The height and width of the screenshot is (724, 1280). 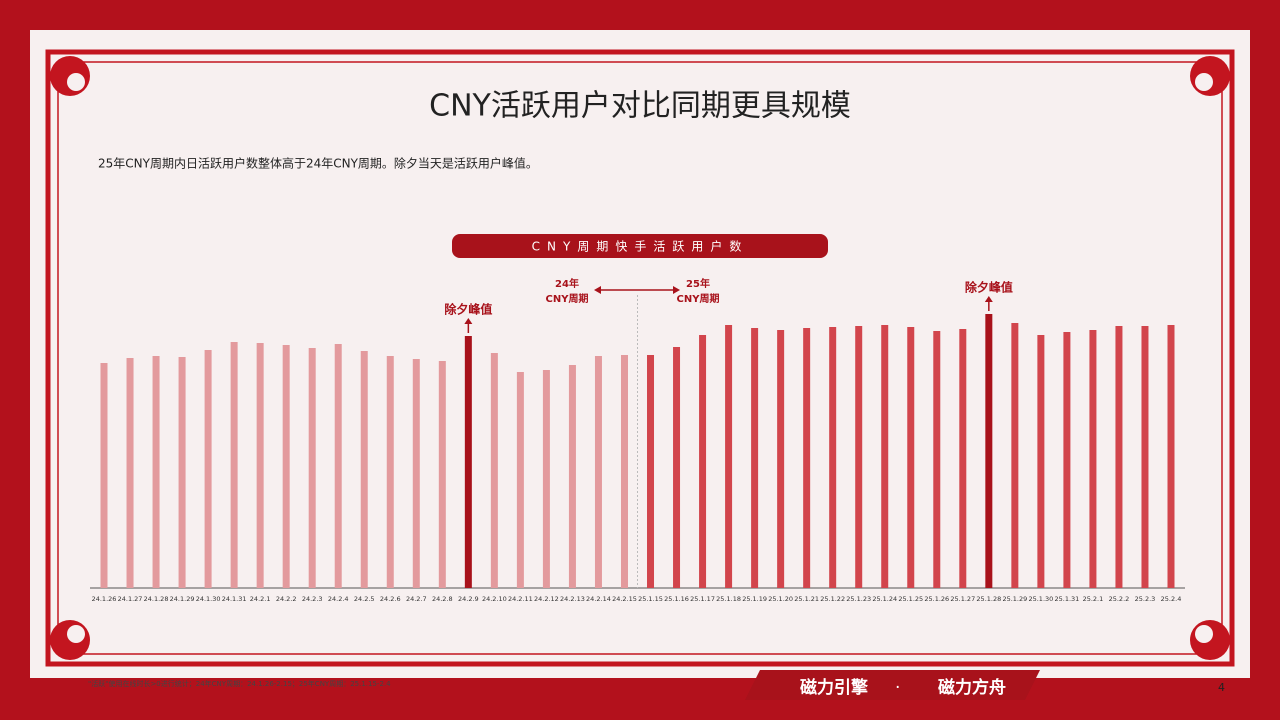 I want to click on x-tick-label: 24.2.12, so click(x=546, y=599).